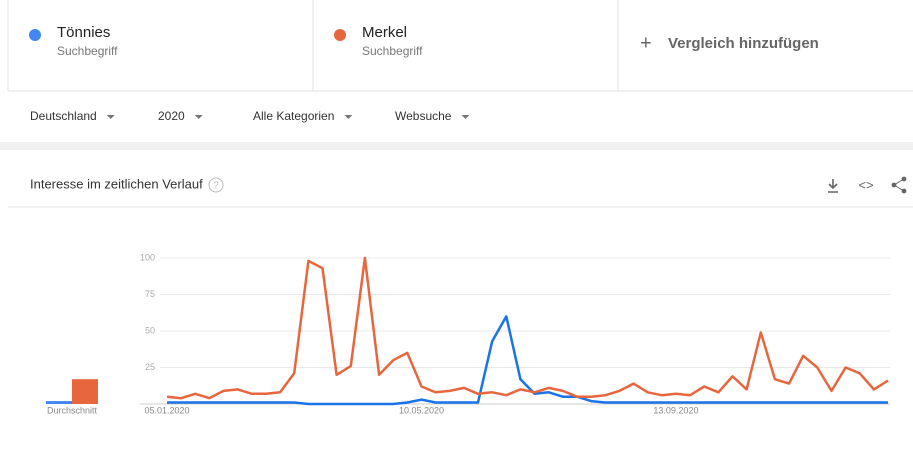  I want to click on help-icon-mark: ?, so click(216, 186).